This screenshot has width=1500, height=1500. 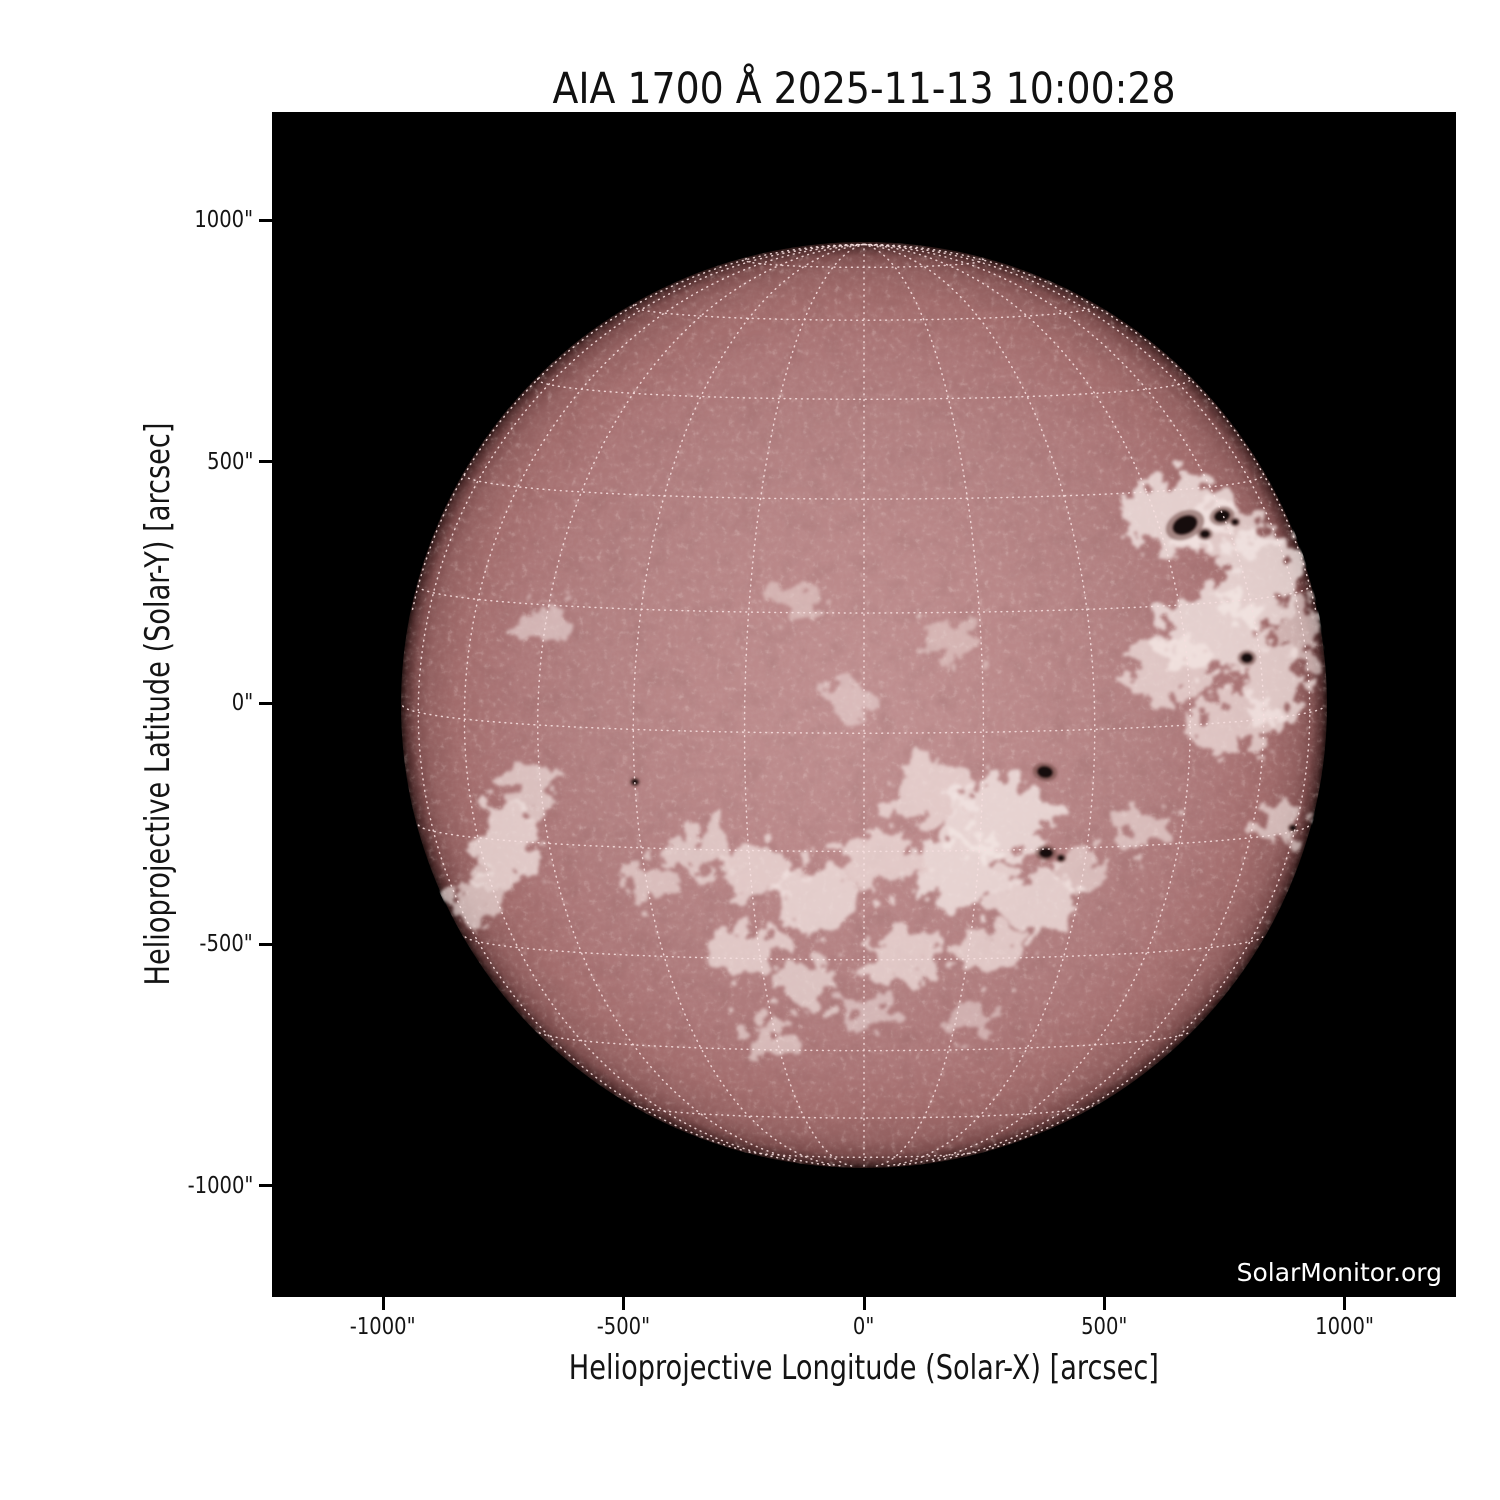 I want to click on y-tick-label: 500", so click(x=229, y=461).